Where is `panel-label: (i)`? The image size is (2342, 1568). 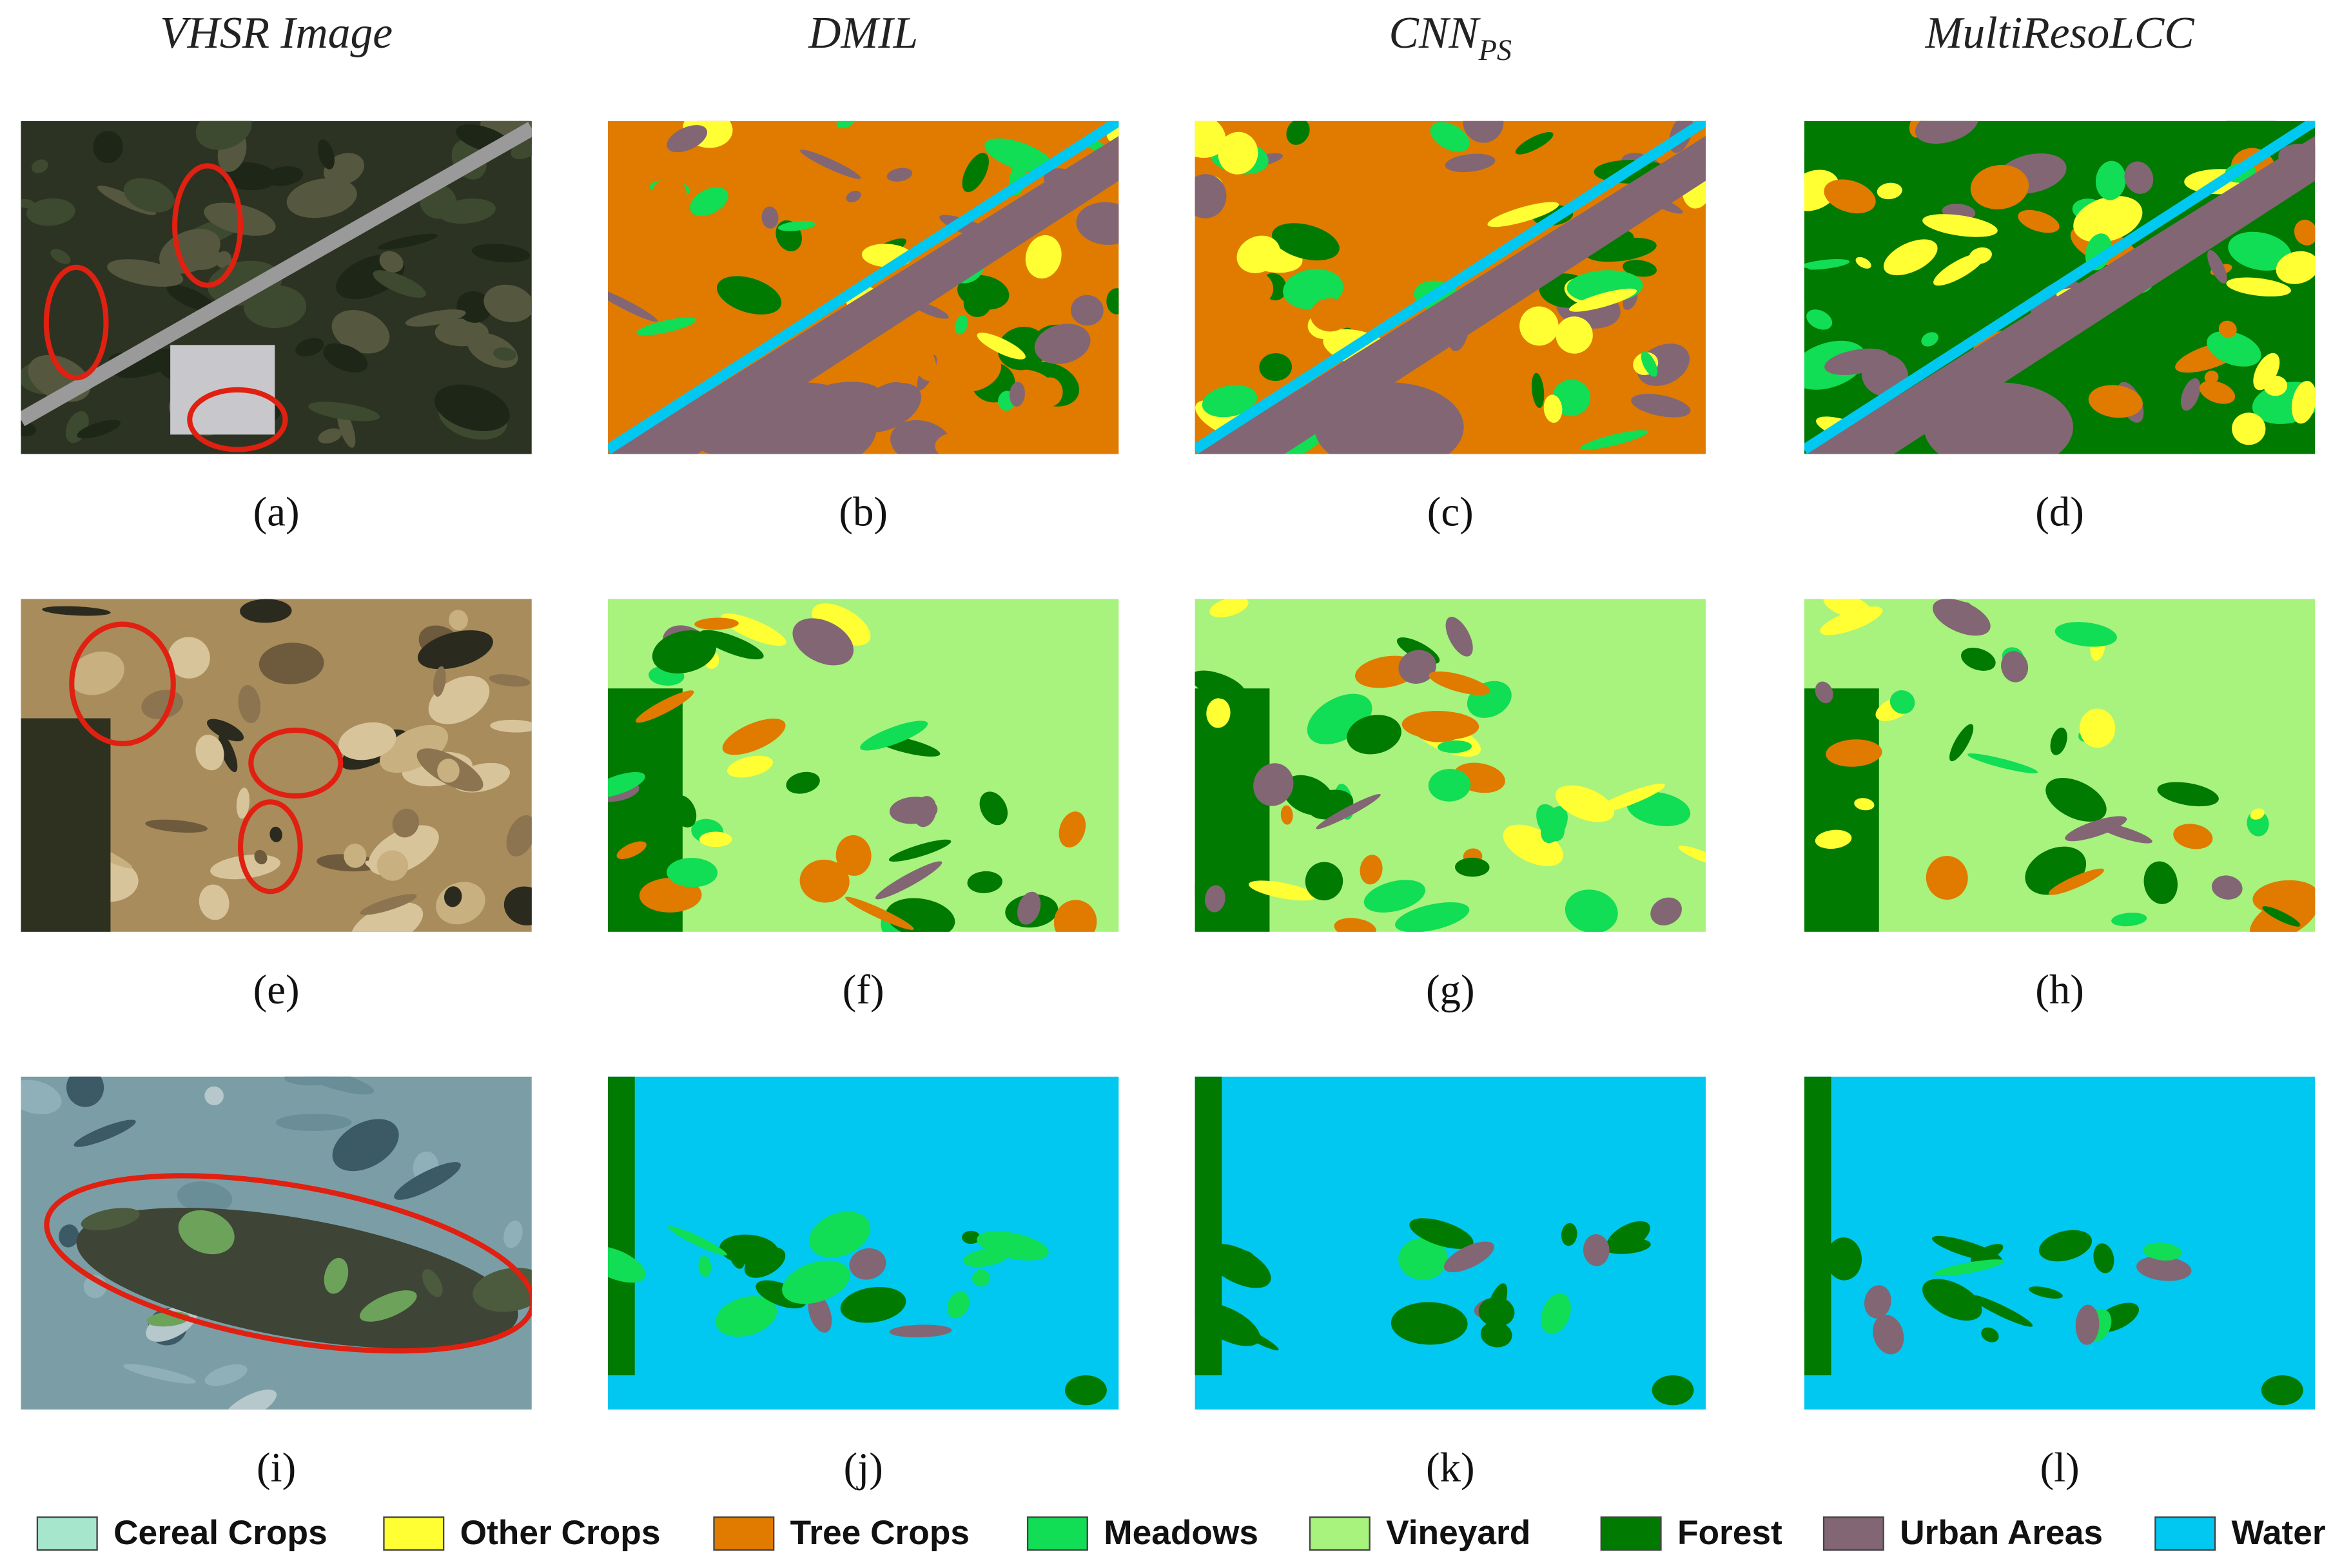
panel-label: (i) is located at coordinates (276, 1468).